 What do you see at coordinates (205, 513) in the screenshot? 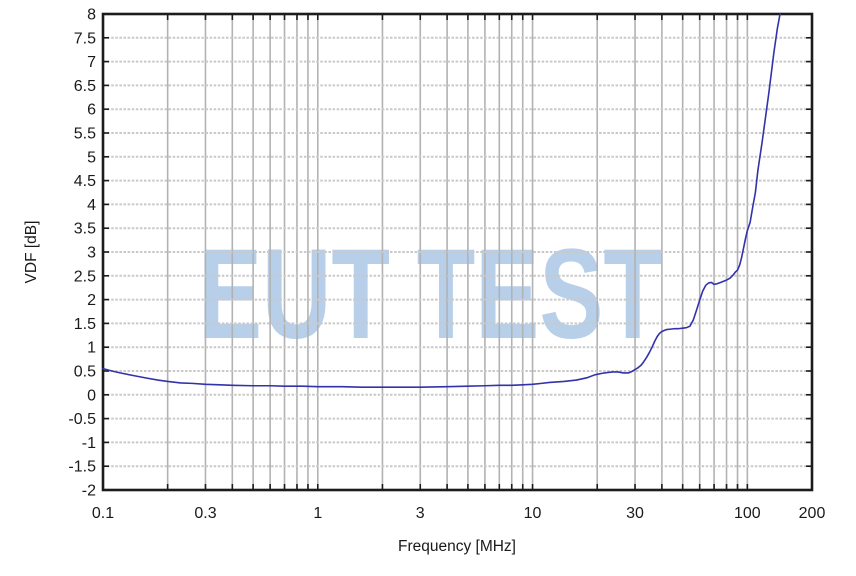
I see `x-tick-label: 0.3` at bounding box center [205, 513].